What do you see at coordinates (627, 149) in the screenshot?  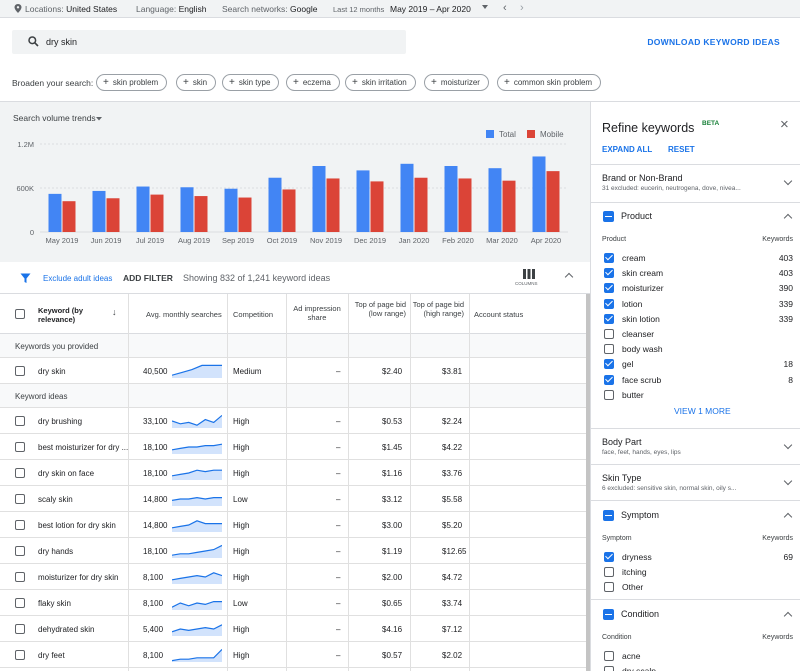 I see `expand-all-button: EXPAND ALL` at bounding box center [627, 149].